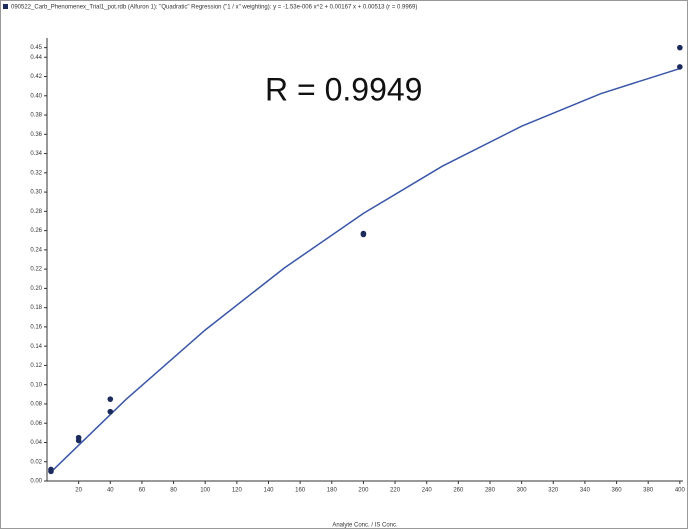  I want to click on y-tick-label: 0.08, so click(36, 405).